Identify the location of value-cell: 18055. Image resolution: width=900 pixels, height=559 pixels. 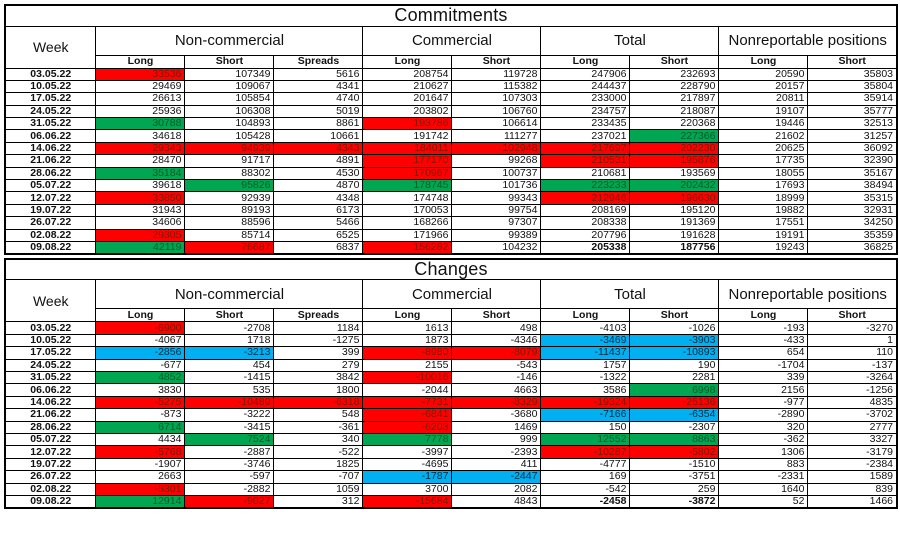
(763, 173).